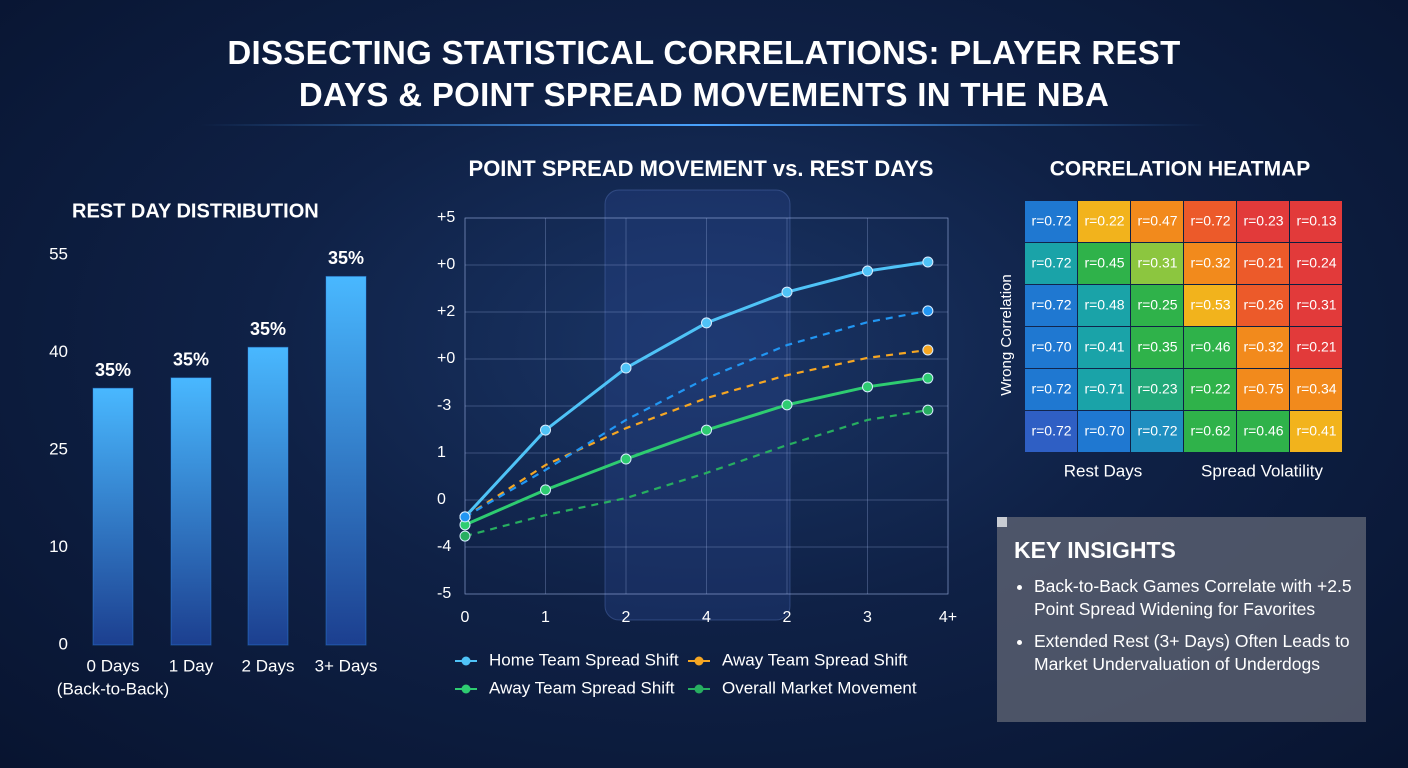 This screenshot has width=1408, height=768. What do you see at coordinates (1103, 470) in the screenshot?
I see `x-axis-label: Rest Days` at bounding box center [1103, 470].